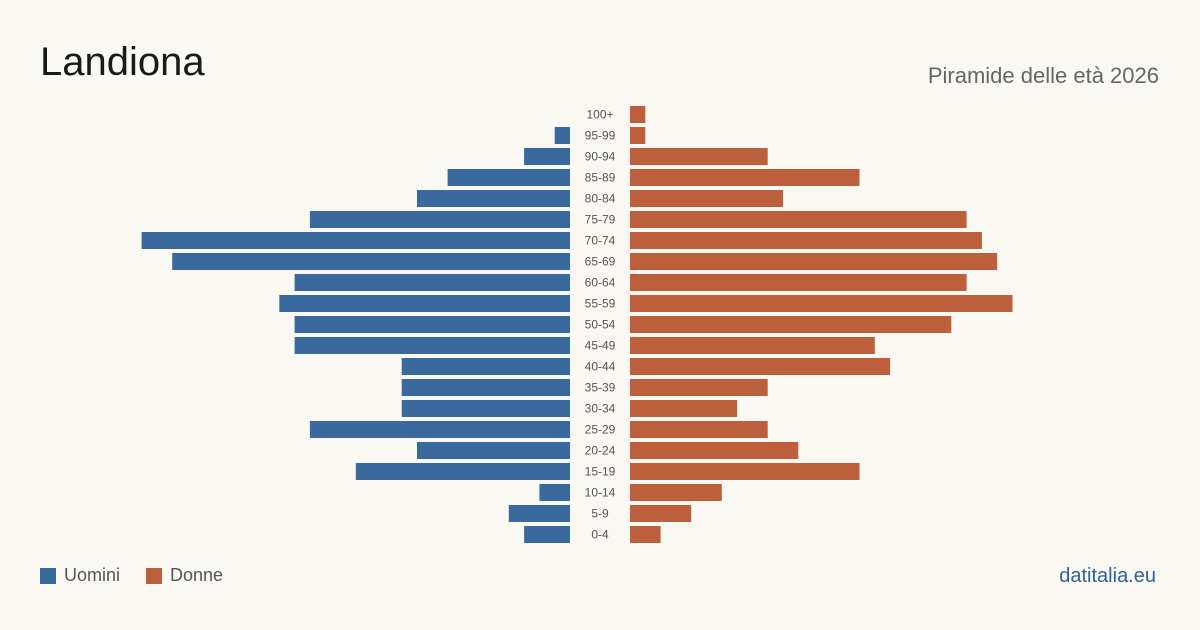 Image resolution: width=1200 pixels, height=630 pixels. I want to click on age-label-95-99: 95-99, so click(600, 136).